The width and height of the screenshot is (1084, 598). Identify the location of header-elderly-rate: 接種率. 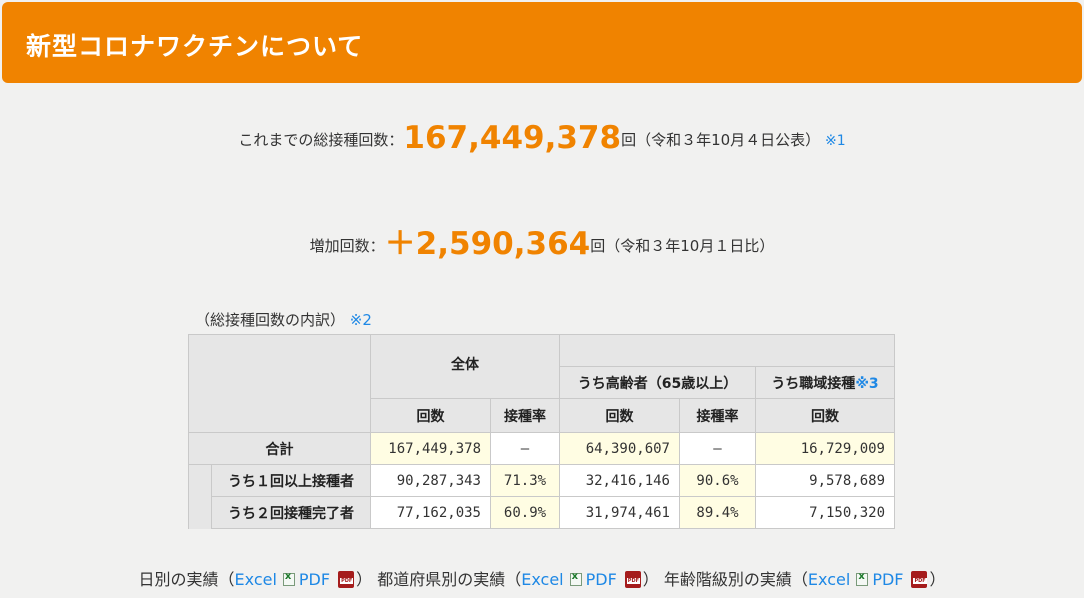
(717, 415).